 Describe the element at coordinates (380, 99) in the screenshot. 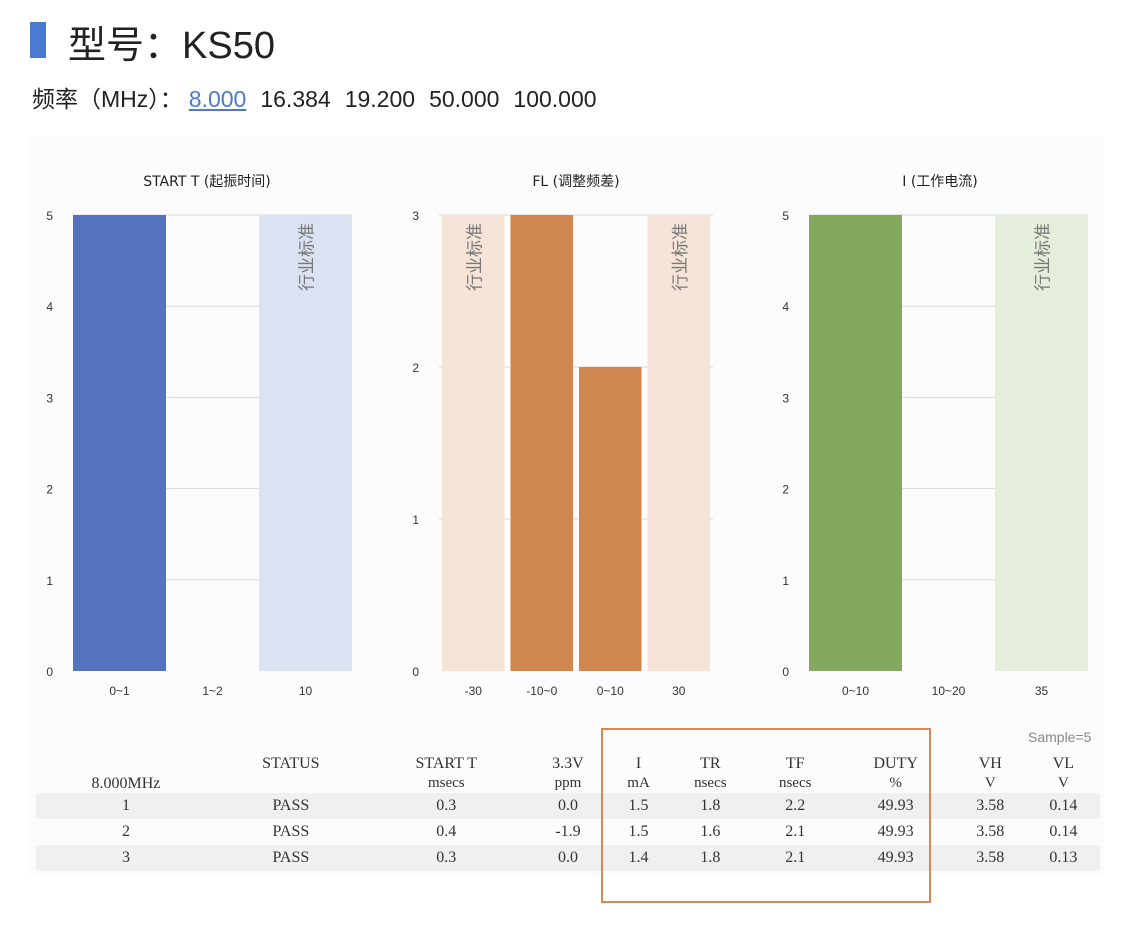

I see `frequency-option-19200: 19.200` at that location.